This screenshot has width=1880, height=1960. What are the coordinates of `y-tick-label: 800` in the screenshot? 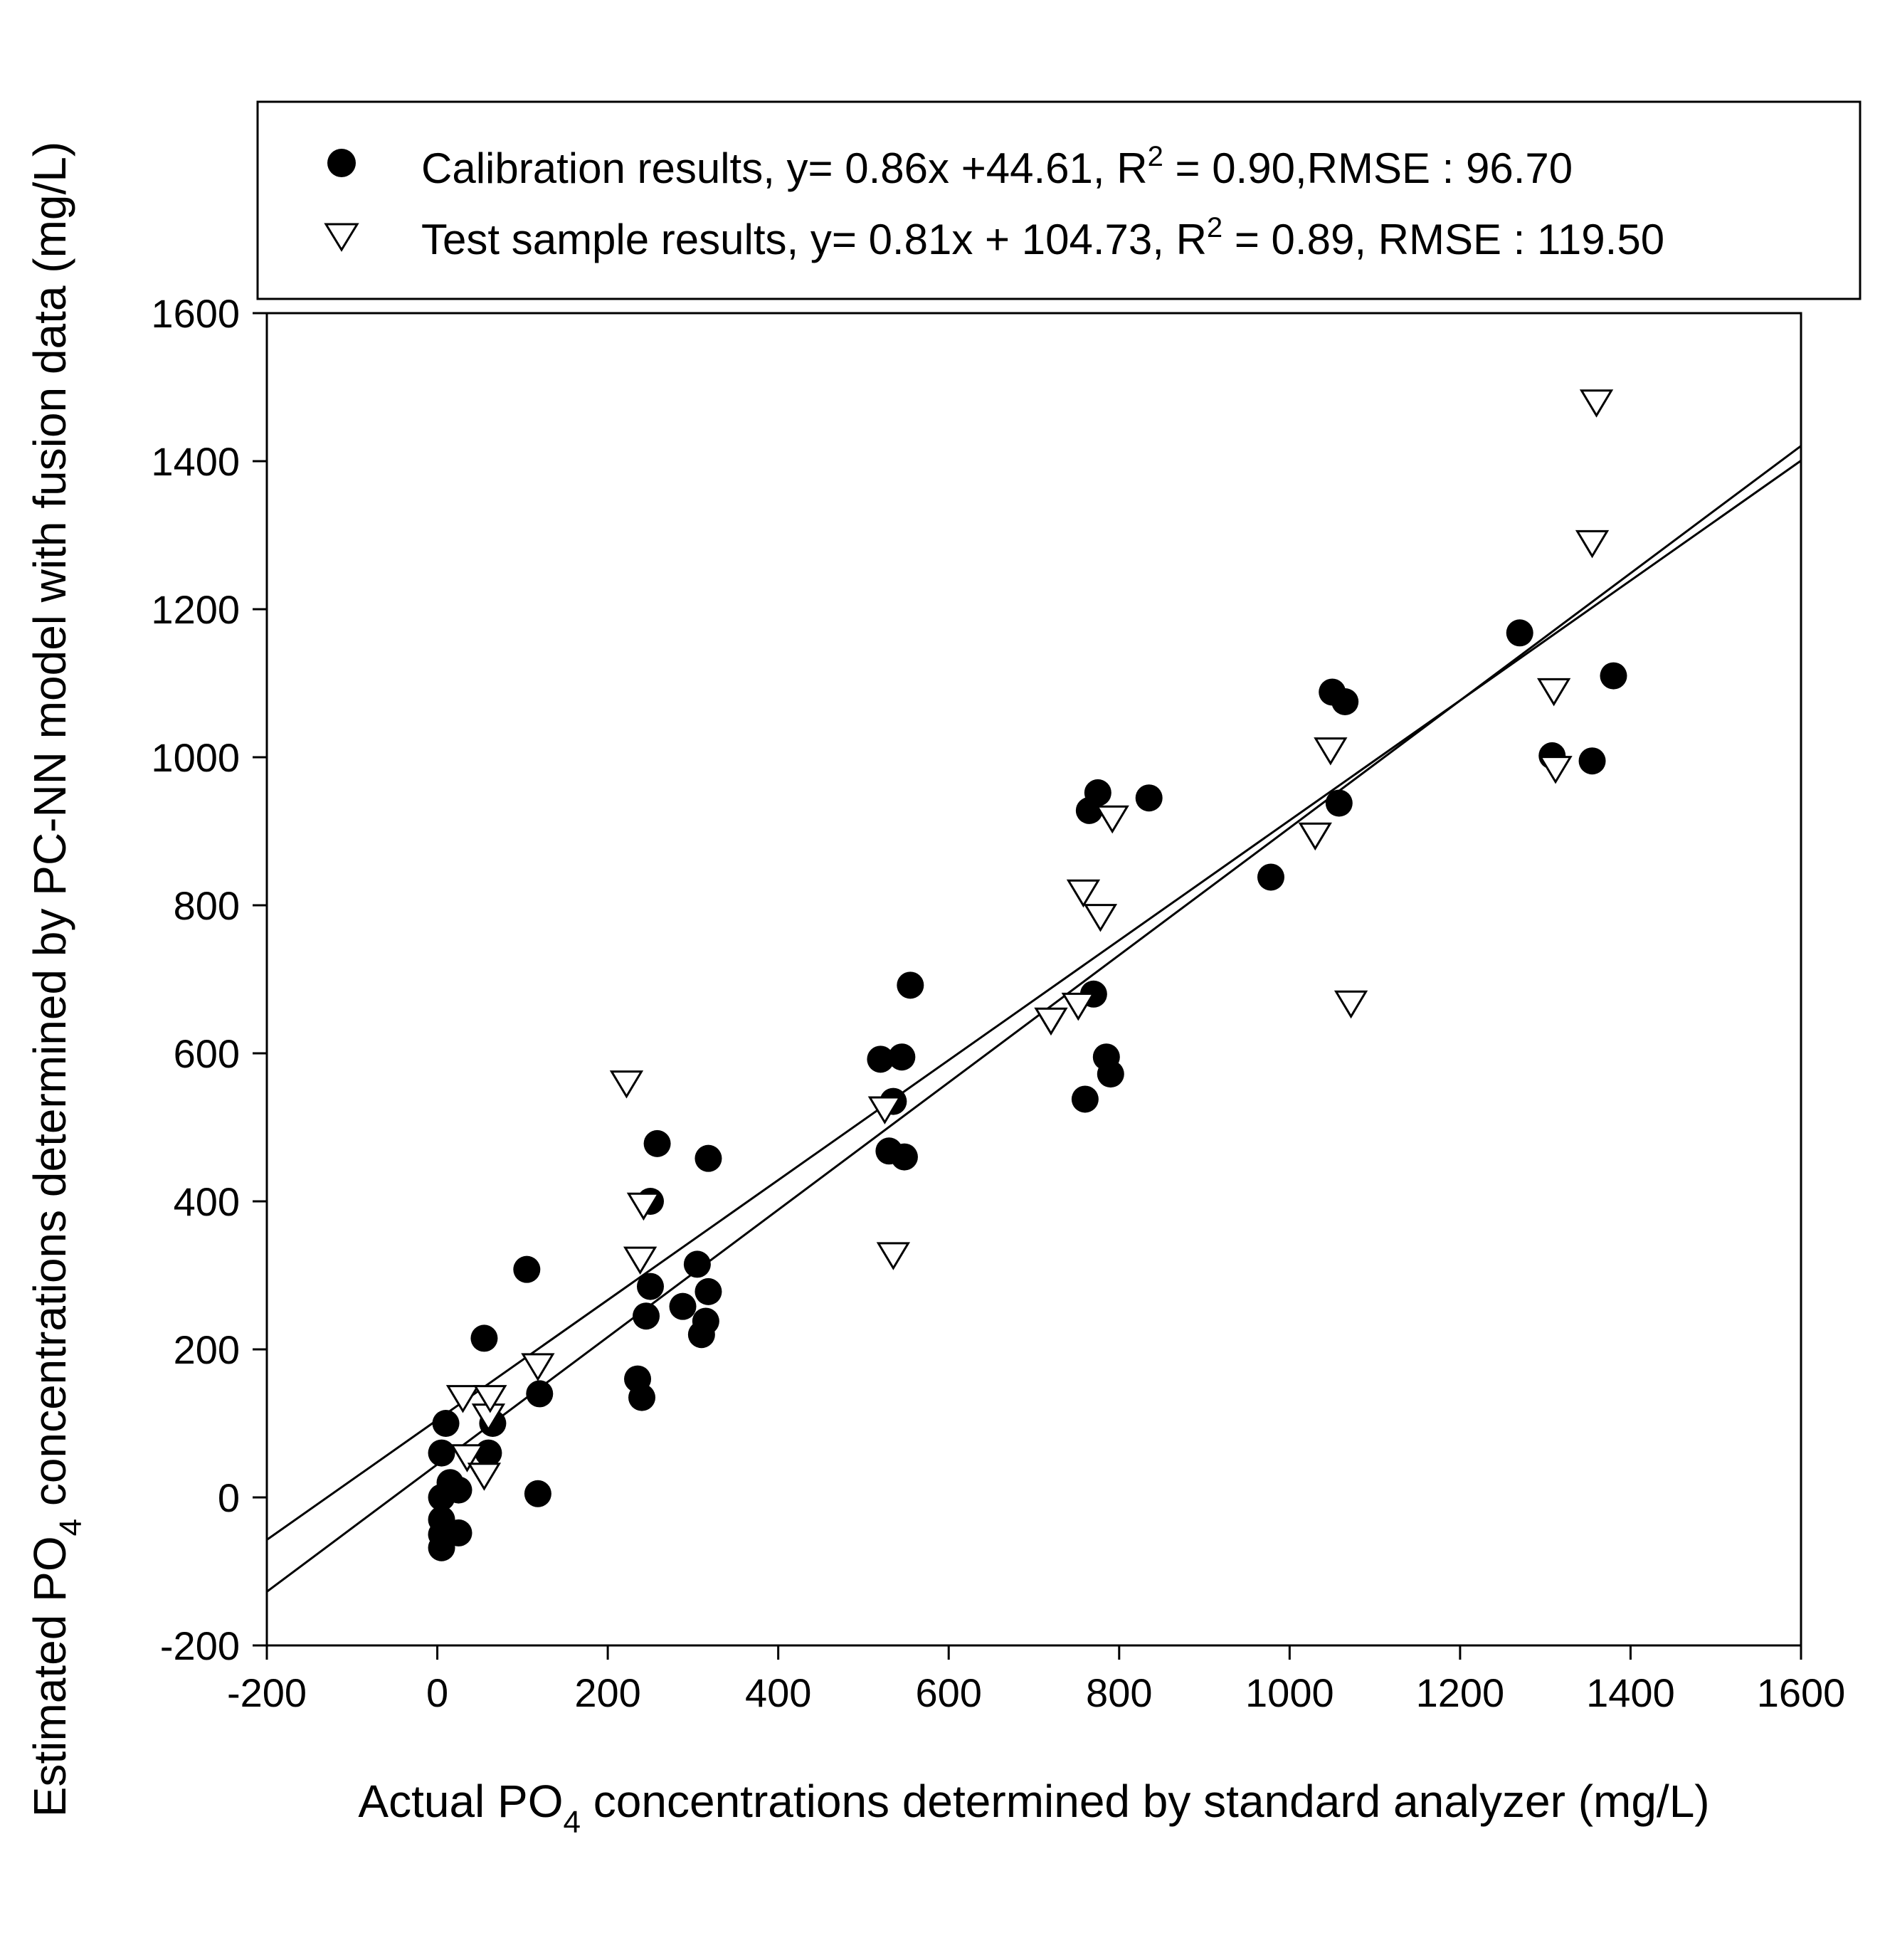 It's located at (207, 905).